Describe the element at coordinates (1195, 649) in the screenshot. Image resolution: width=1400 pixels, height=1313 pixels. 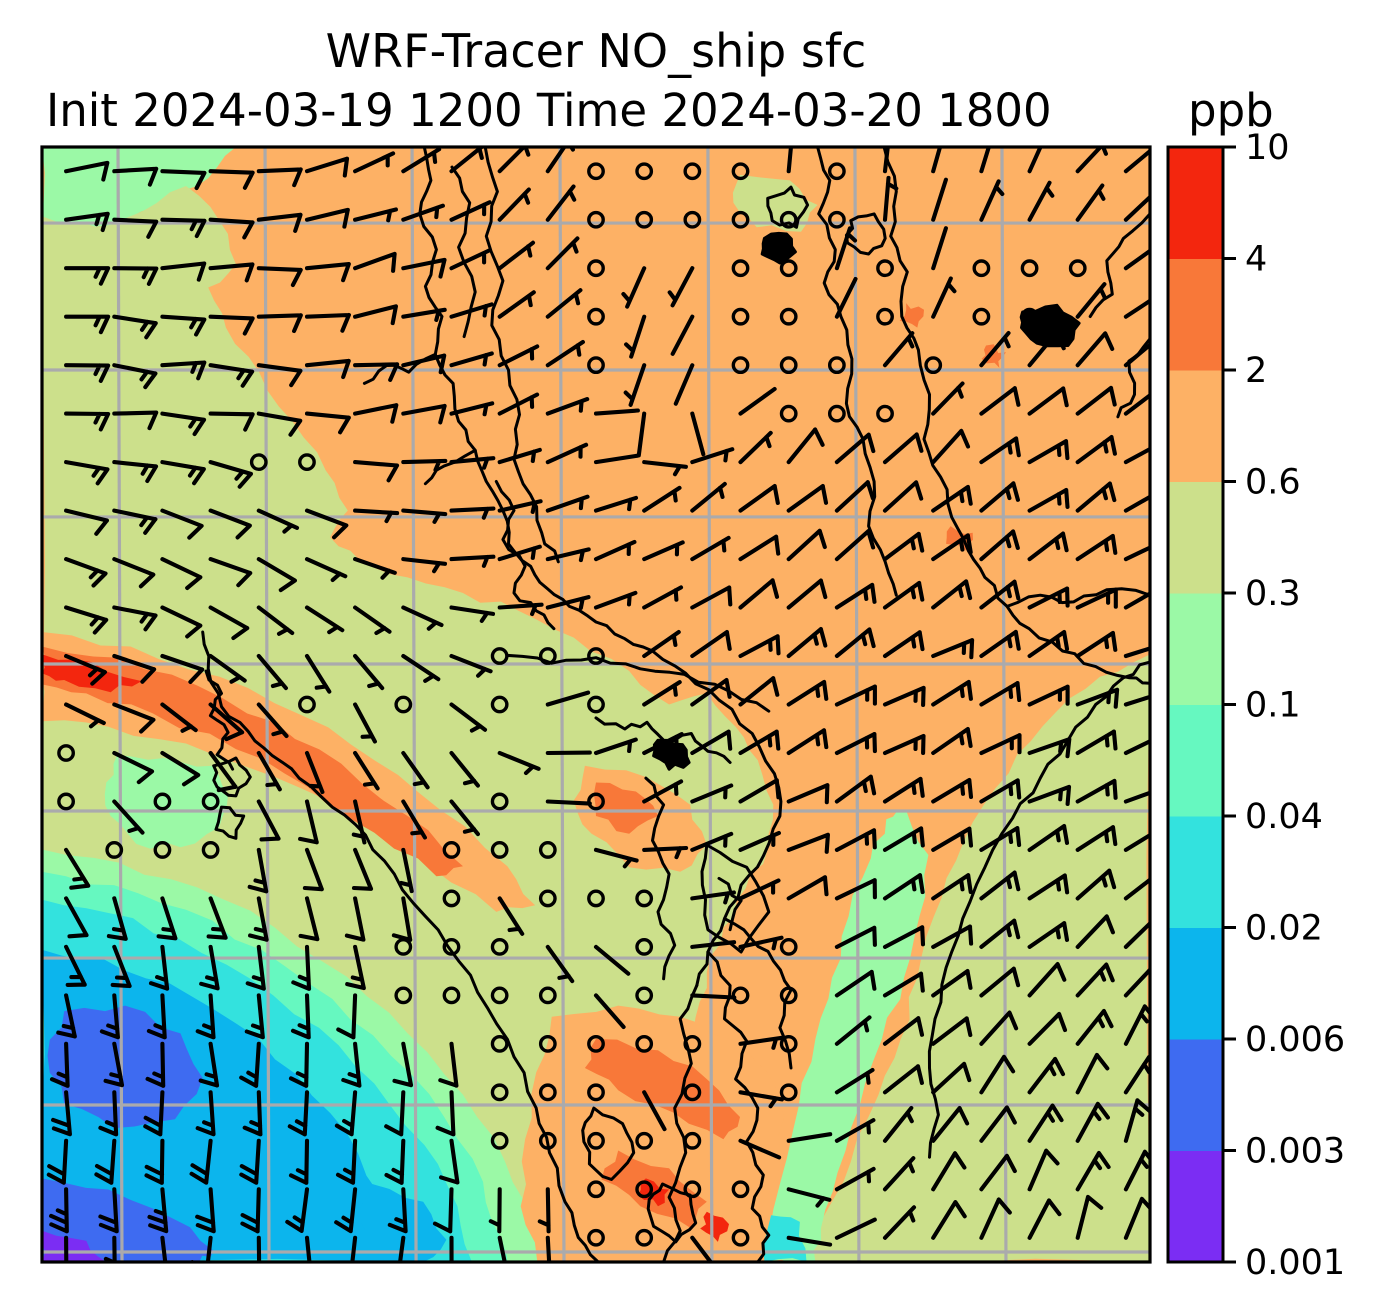
I see `colorbar-segment-0.1` at that location.